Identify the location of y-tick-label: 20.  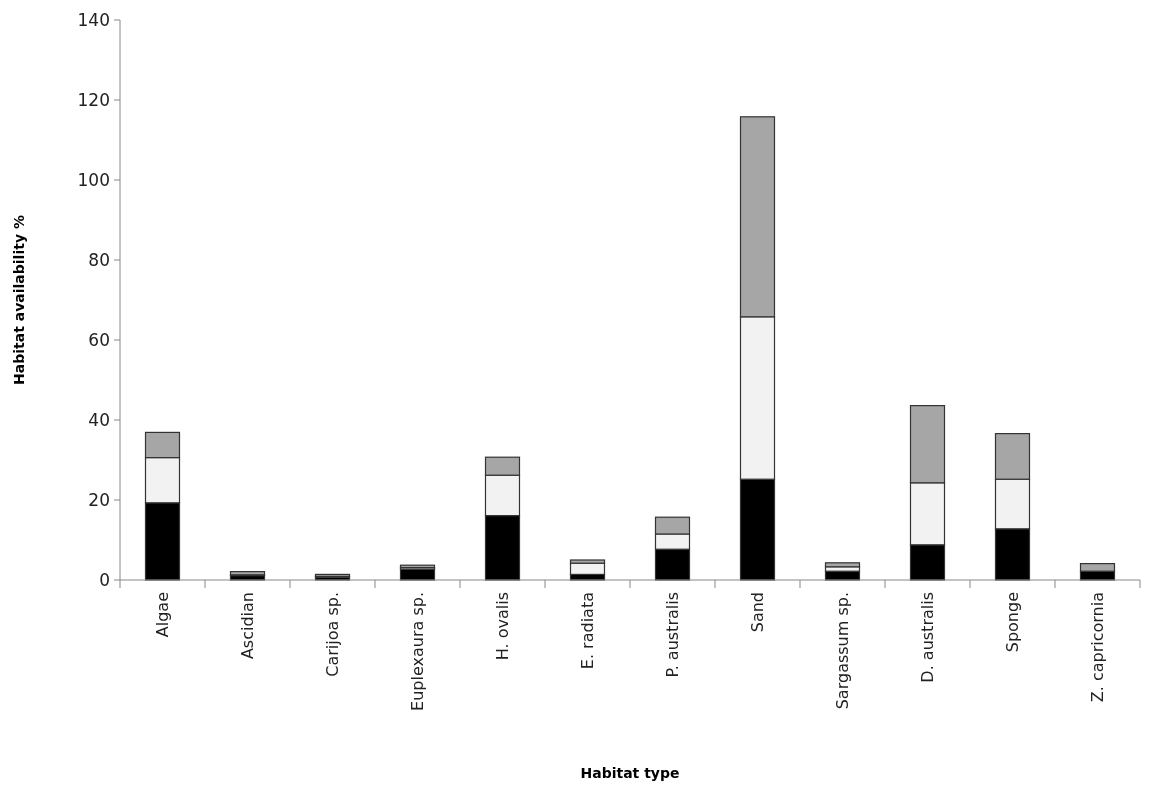
(99, 499).